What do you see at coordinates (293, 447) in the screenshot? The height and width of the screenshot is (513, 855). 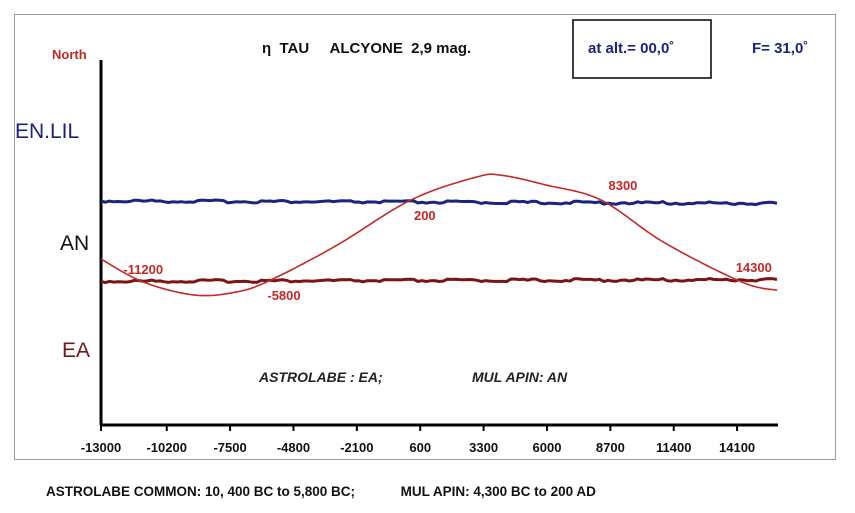 I see `x-tick-label: -4800` at bounding box center [293, 447].